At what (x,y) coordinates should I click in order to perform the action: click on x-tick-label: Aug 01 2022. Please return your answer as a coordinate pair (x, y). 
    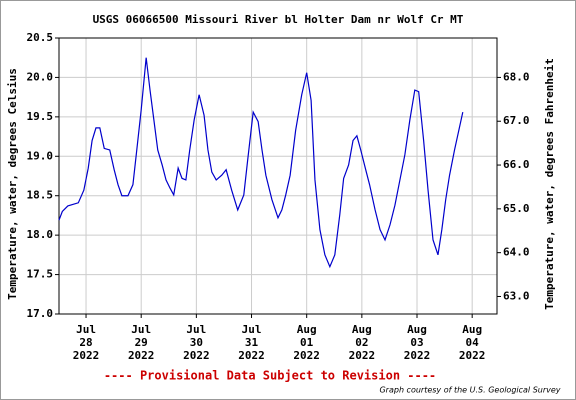
    Looking at the image, I should click on (306, 342).